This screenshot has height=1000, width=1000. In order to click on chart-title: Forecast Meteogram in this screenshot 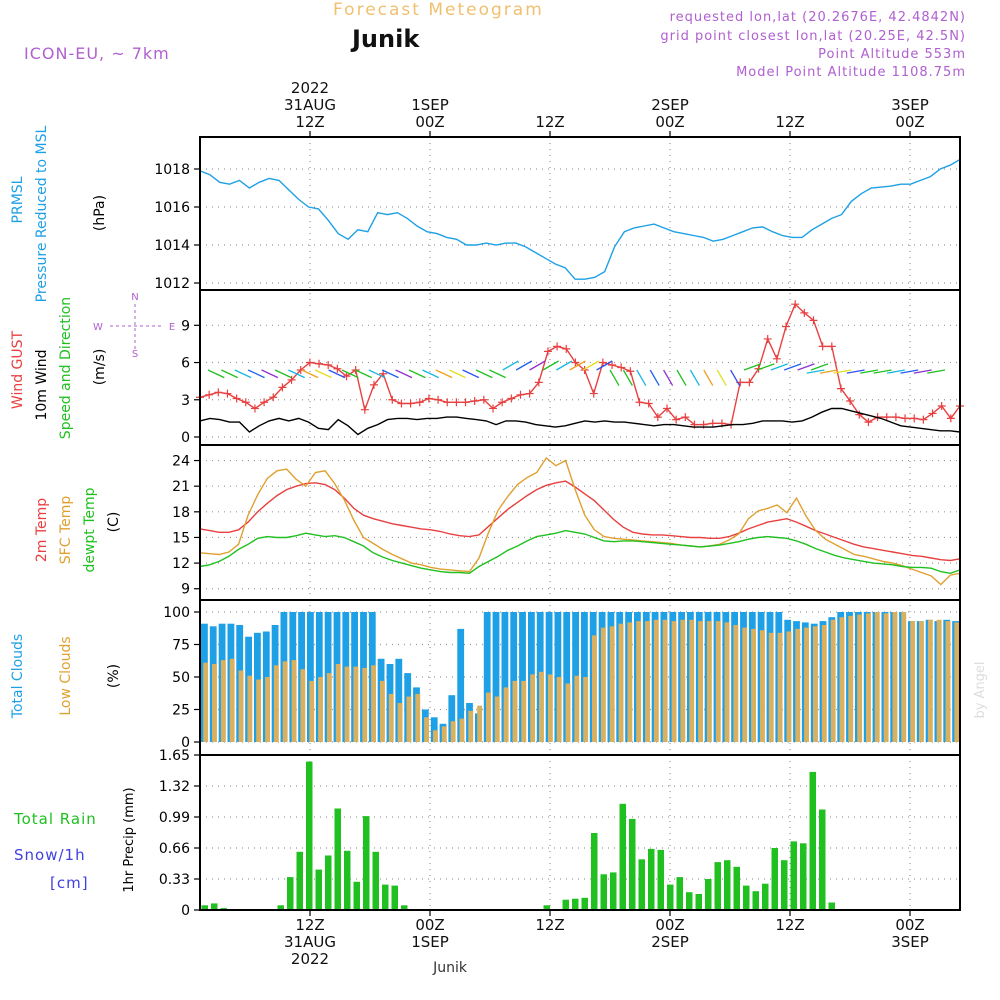, I will do `click(438, 10)`.